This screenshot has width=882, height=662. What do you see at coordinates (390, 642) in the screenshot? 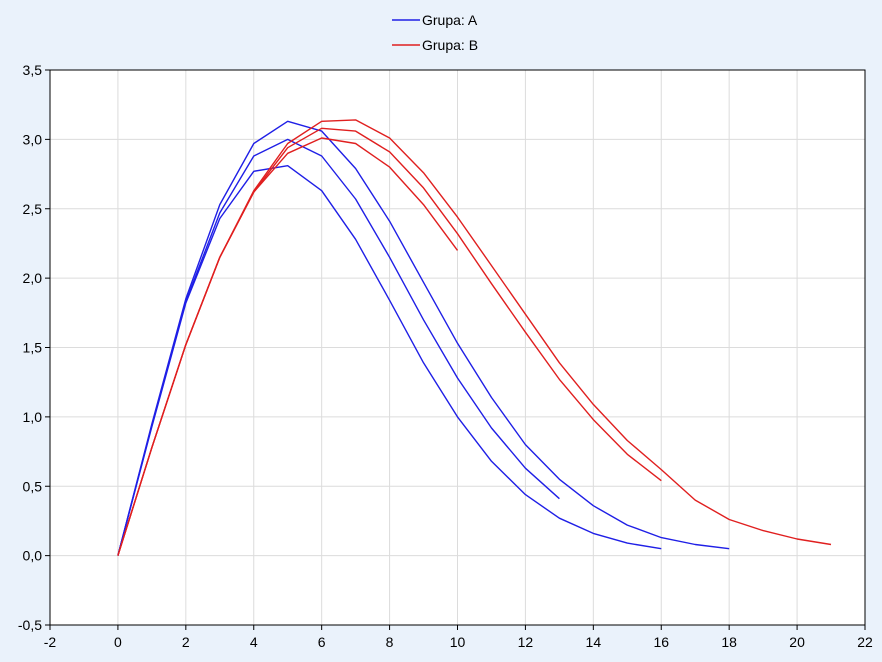
I see `x-tick-label: 8` at bounding box center [390, 642].